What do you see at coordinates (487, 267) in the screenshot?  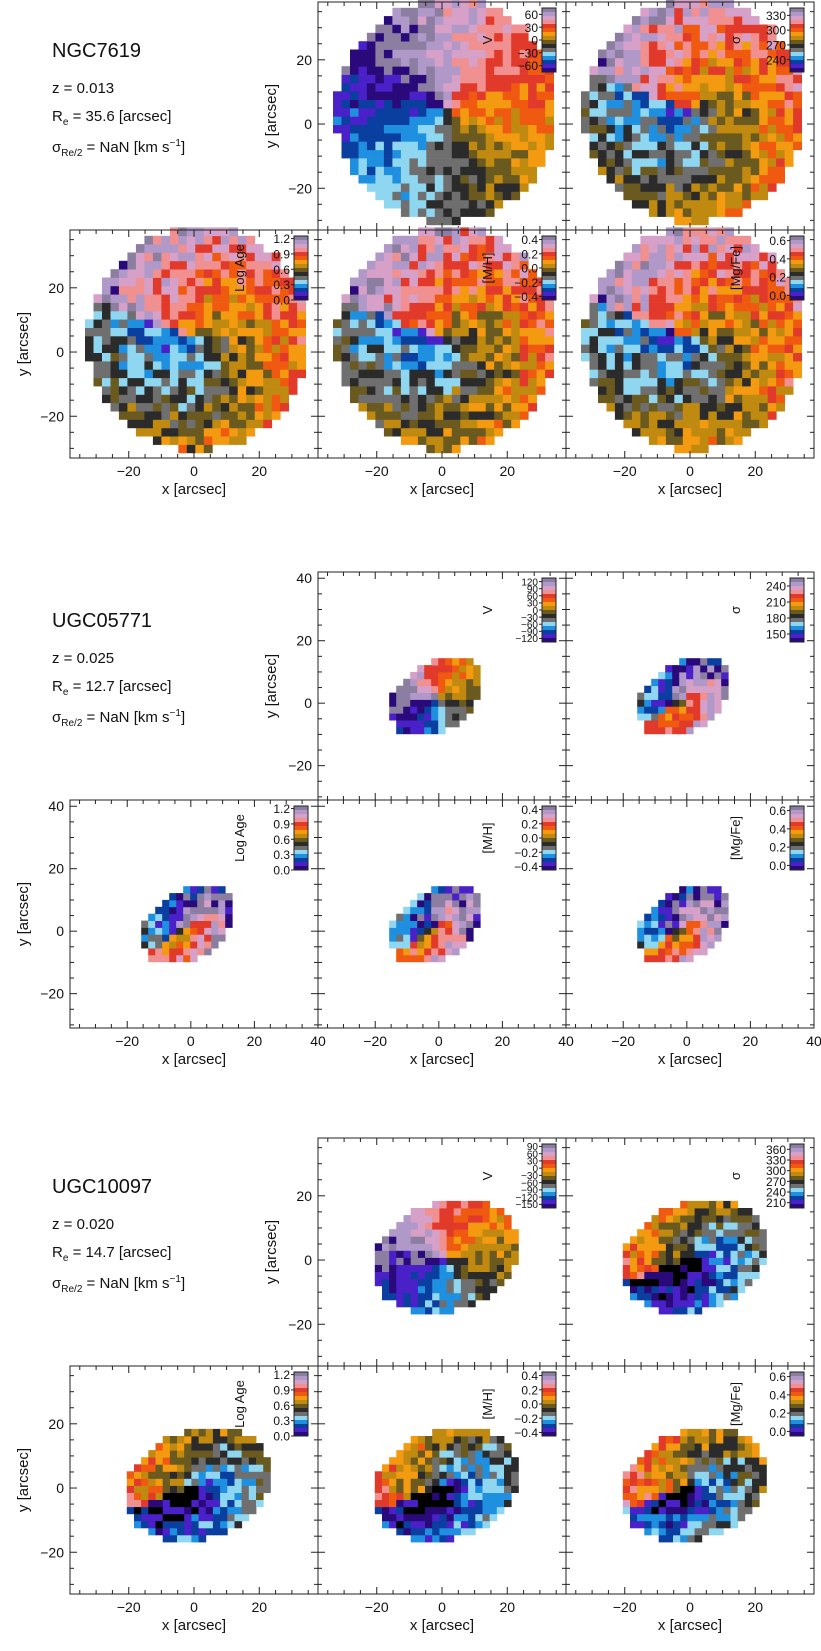 I see `colorbar-label: [M/H]` at bounding box center [487, 267].